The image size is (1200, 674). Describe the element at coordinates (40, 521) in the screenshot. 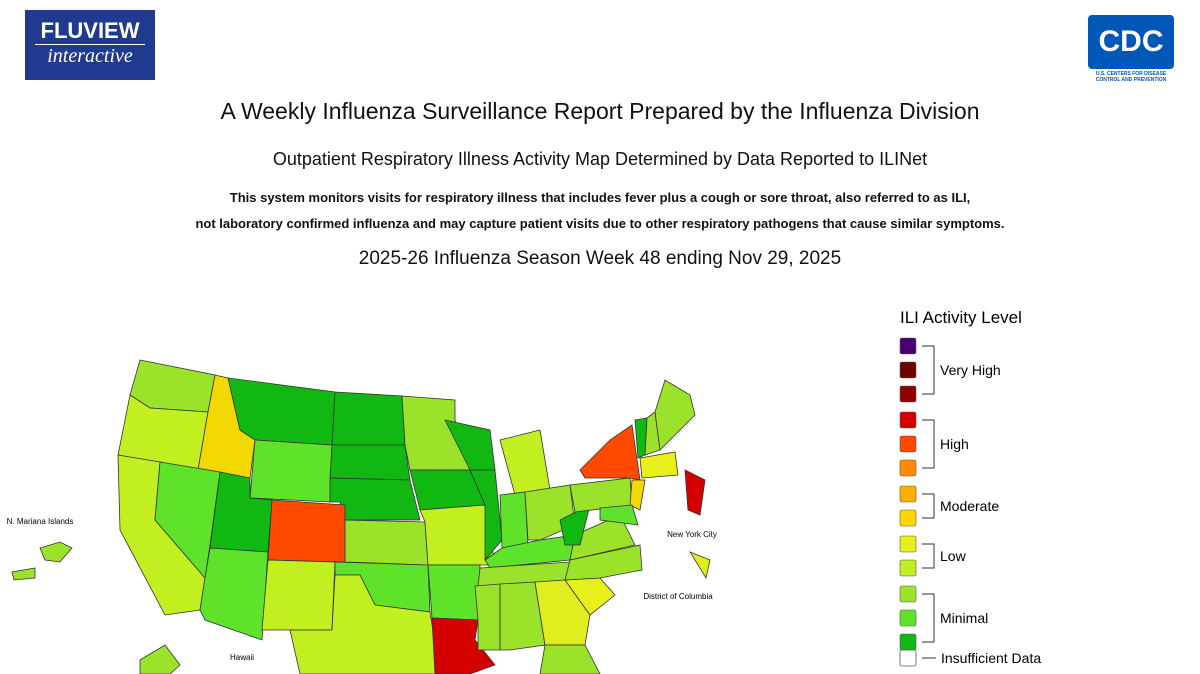

I see `map-label: N. Mariana Islands` at that location.